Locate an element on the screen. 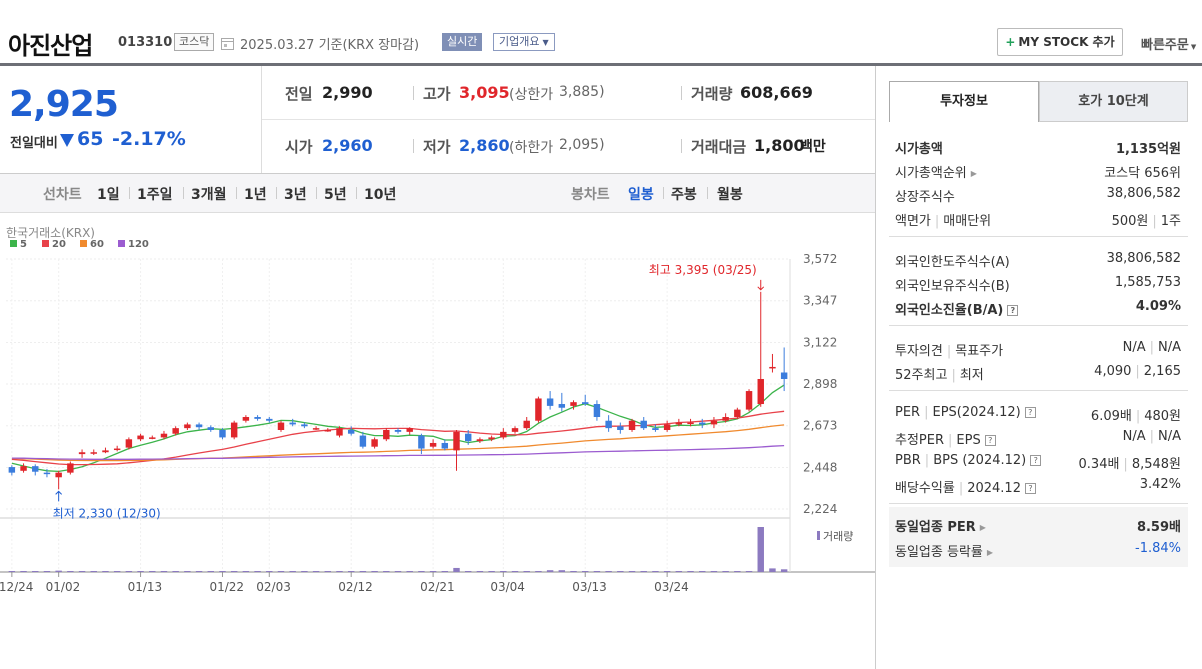 The image size is (1202, 669). lower-limit-label: (하한가 is located at coordinates (531, 148).